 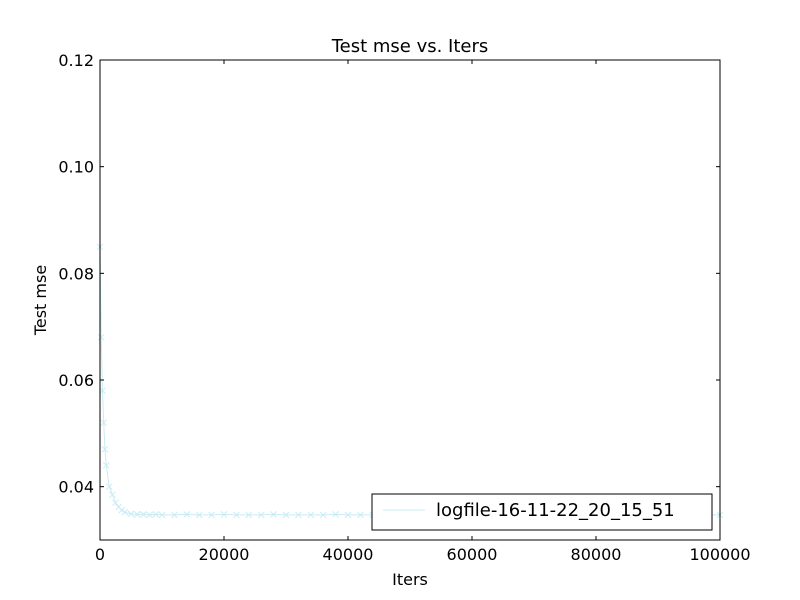 I want to click on y-tick-label: 0.06, so click(x=76, y=380).